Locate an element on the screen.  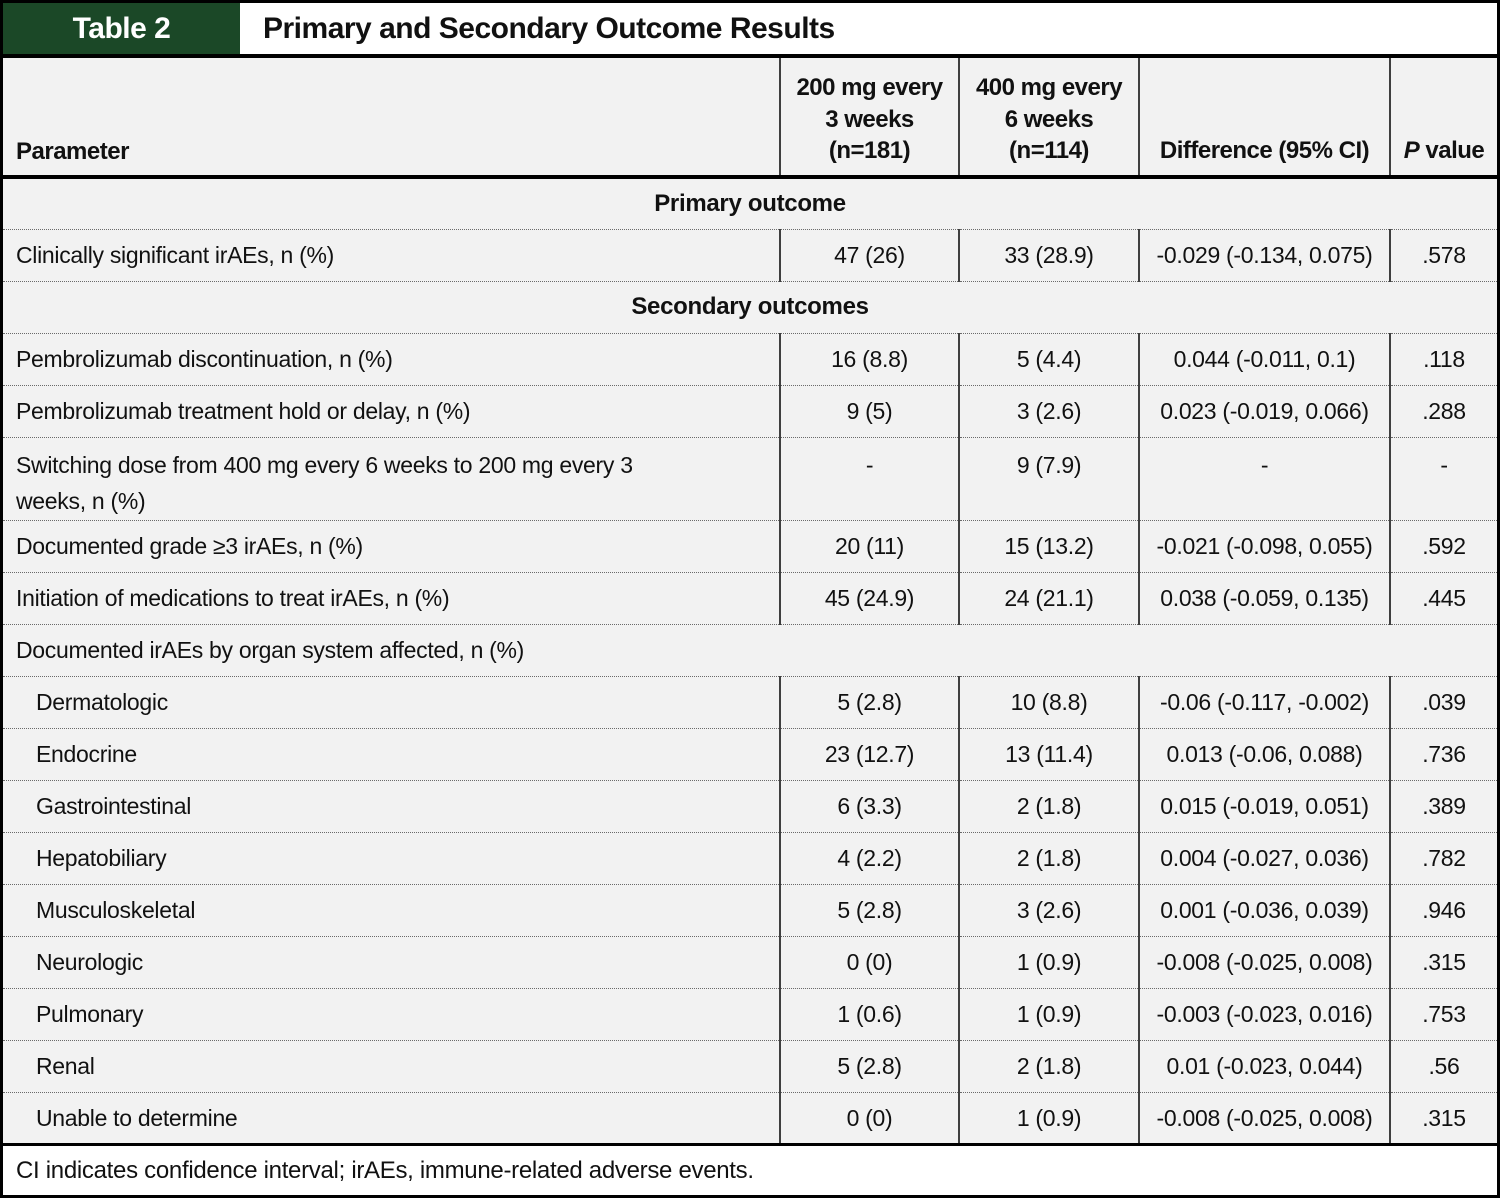
parameter-cell: Musculoskeletal is located at coordinates (391, 910).